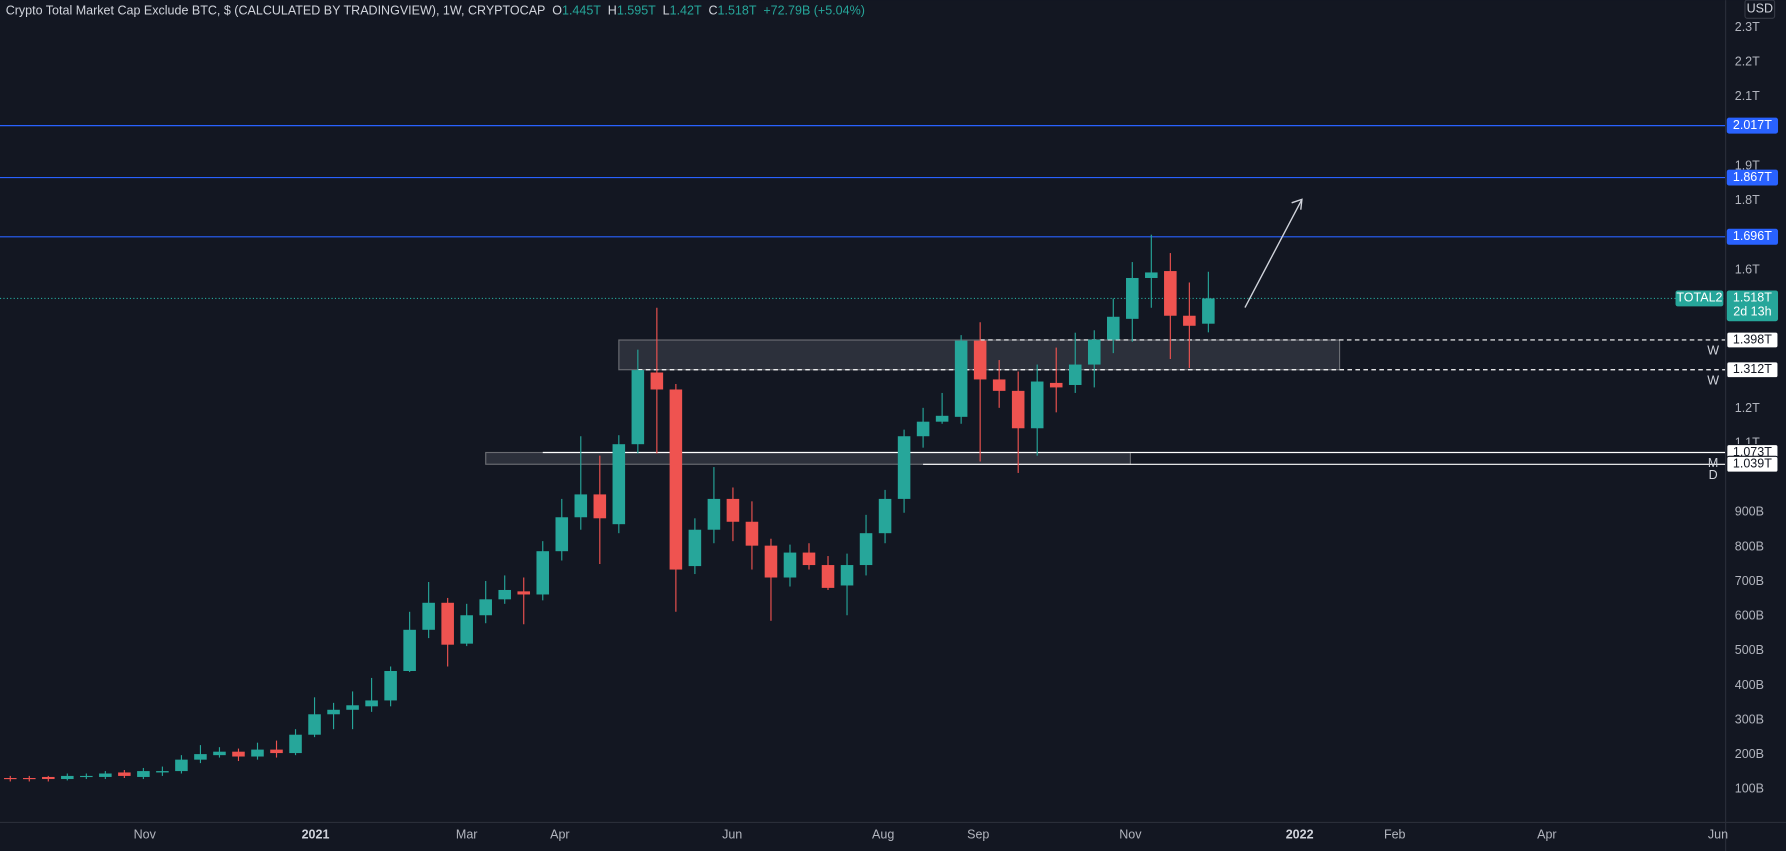 This screenshot has height=851, width=1786. Describe the element at coordinates (1749, 789) in the screenshot. I see `y-tick-label: 100B` at that location.